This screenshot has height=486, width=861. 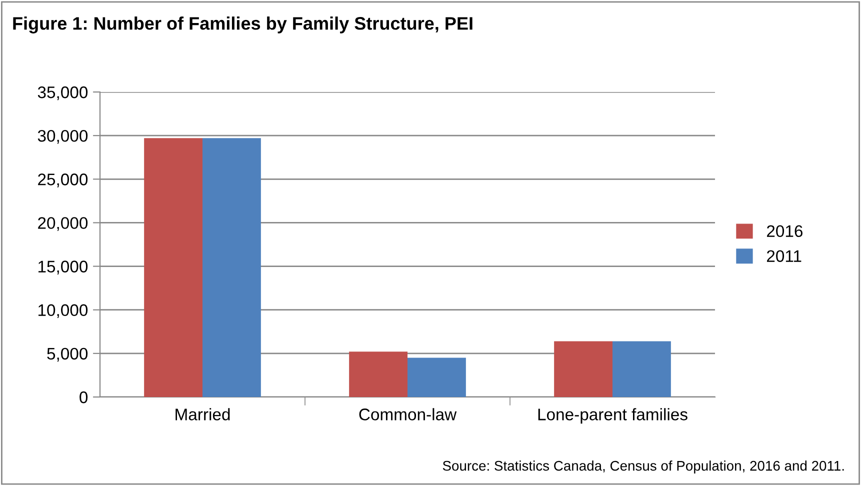 I want to click on chart-title: Figure 1: Number of Families by Family Structure, PEI, so click(x=242, y=25).